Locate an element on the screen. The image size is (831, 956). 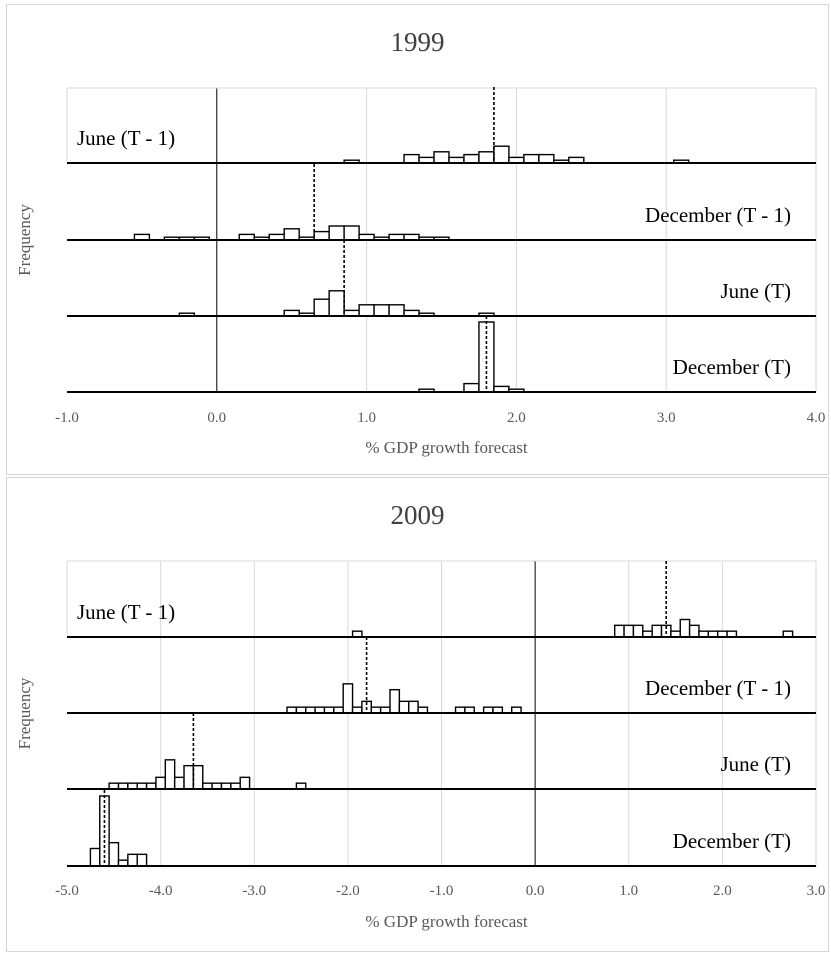
x-tick-label: -4.0 is located at coordinates (161, 891).